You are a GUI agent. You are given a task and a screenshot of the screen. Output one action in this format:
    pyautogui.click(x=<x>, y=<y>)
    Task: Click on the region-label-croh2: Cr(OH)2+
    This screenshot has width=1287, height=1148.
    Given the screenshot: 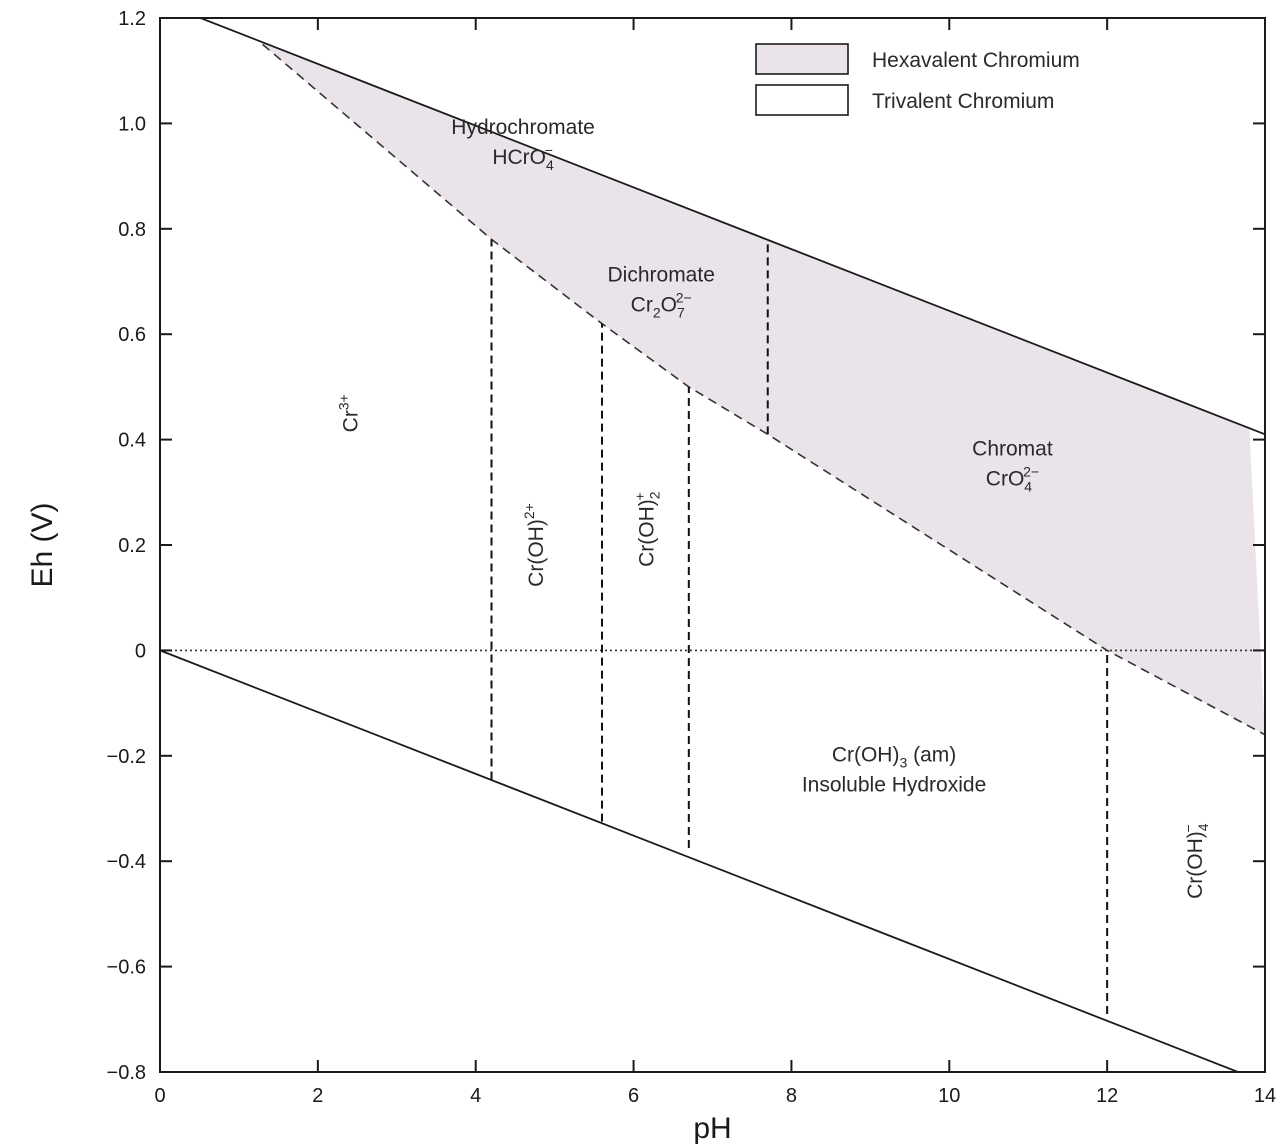 What is the action you would take?
    pyautogui.click(x=646, y=529)
    